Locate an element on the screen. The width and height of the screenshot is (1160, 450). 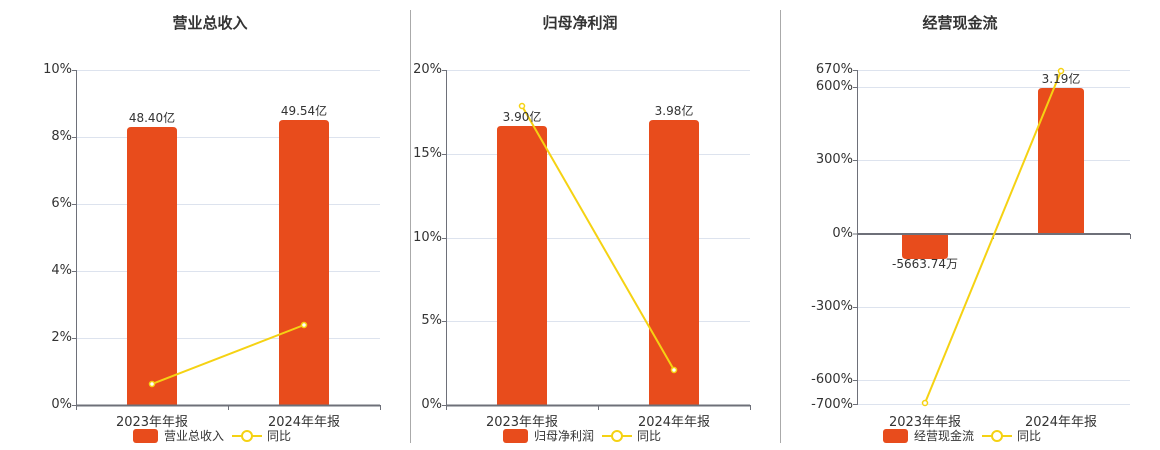
bar-value-label: 48.40亿 is located at coordinates (152, 118).